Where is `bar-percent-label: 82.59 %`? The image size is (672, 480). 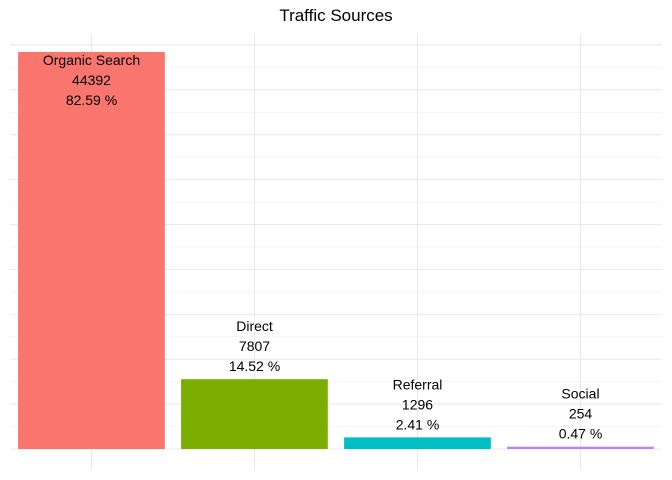
bar-percent-label: 82.59 % is located at coordinates (91, 100).